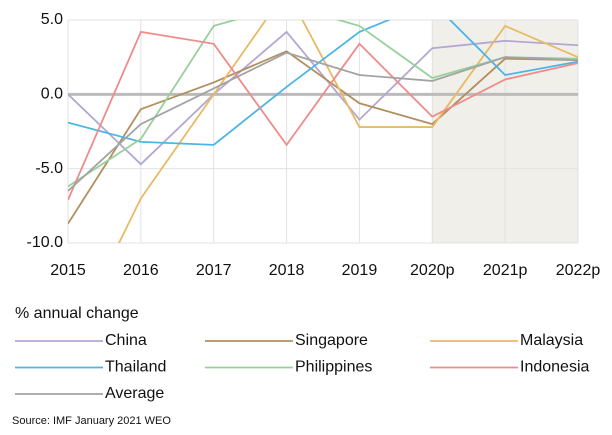 Image resolution: width=612 pixels, height=435 pixels. I want to click on x-tick-label: 2016, so click(141, 270).